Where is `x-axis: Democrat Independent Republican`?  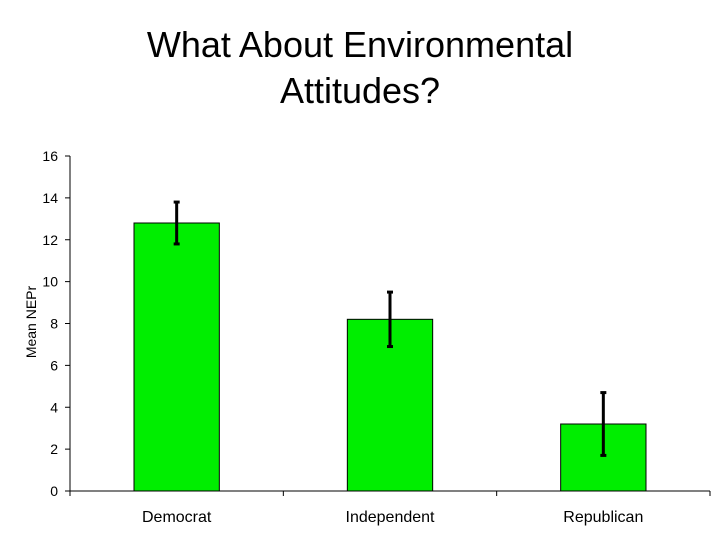 x-axis: Democrat Independent Republican is located at coordinates (390, 508).